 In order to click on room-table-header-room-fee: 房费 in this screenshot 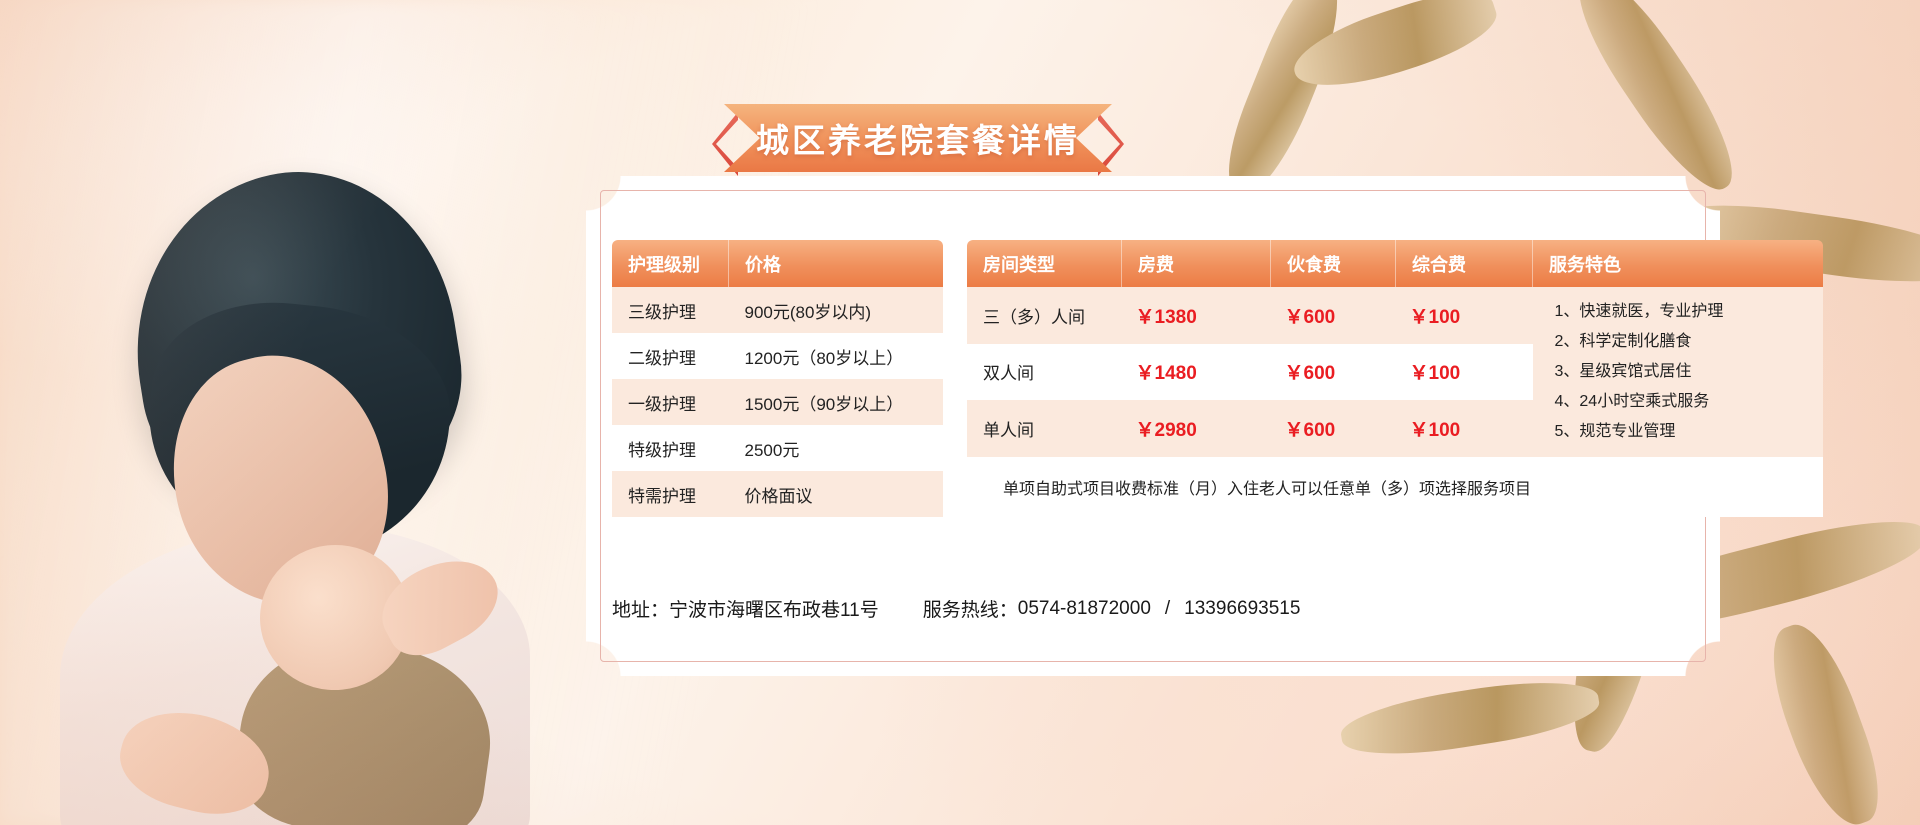, I will do `click(1196, 263)`.